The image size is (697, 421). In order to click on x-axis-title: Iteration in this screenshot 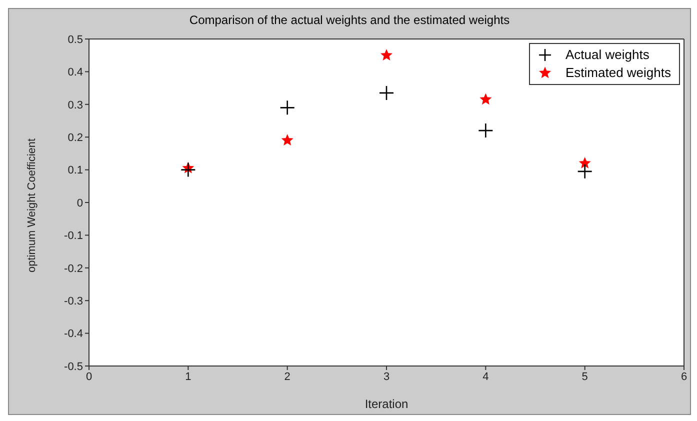, I will do `click(386, 404)`.